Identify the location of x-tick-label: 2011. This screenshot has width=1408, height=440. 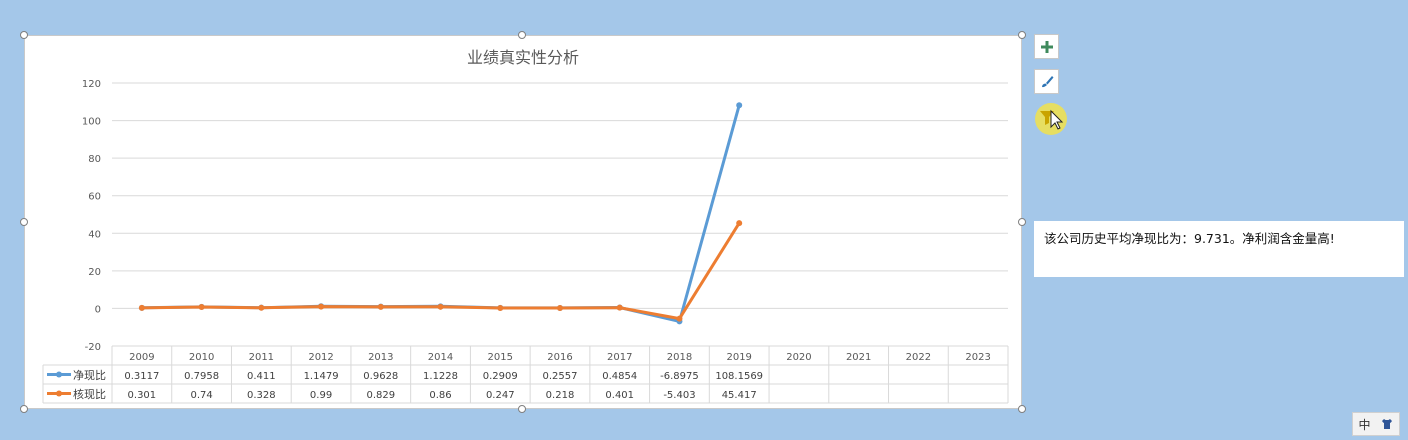
(261, 357).